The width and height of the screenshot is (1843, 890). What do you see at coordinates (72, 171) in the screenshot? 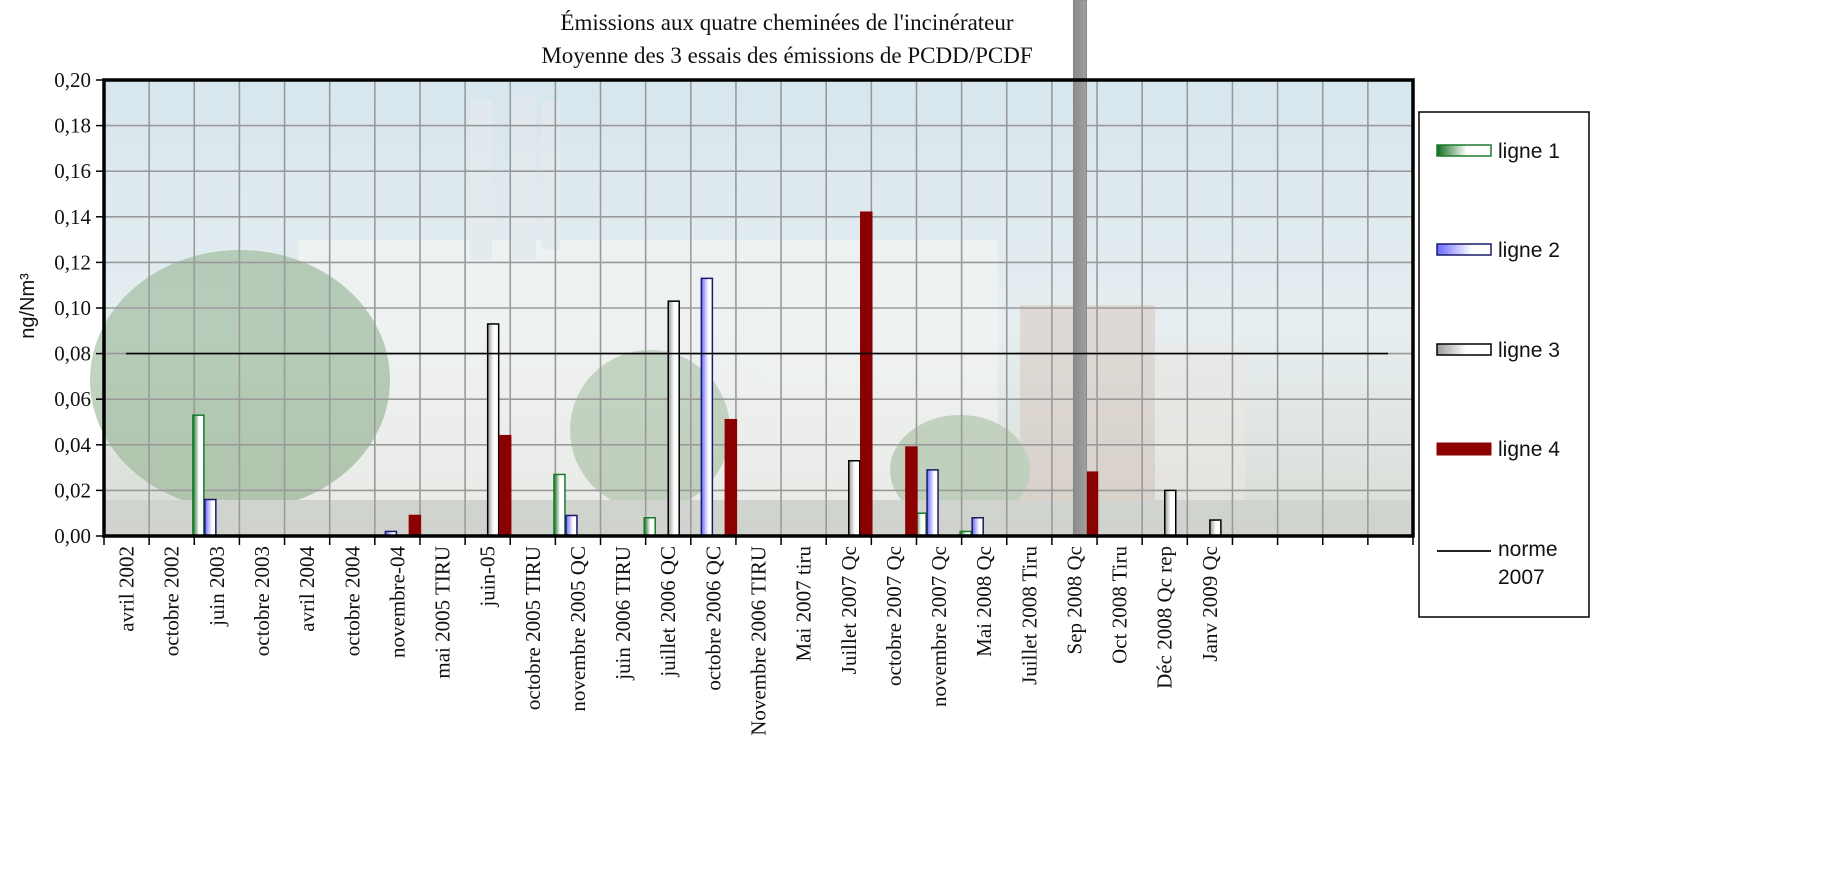
I see `y-tick-label: 0,16` at bounding box center [72, 171].